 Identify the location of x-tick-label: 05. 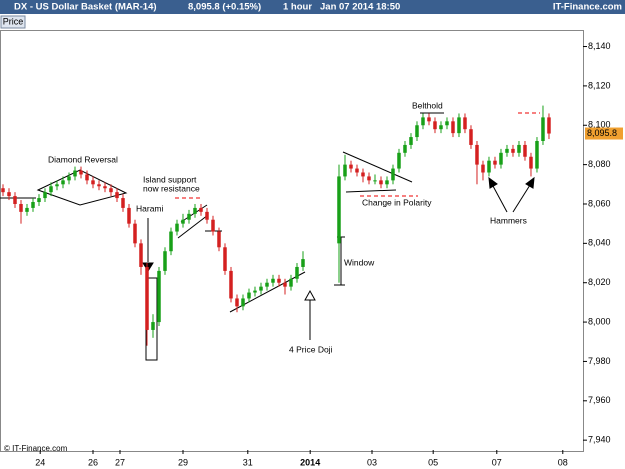
(433, 462).